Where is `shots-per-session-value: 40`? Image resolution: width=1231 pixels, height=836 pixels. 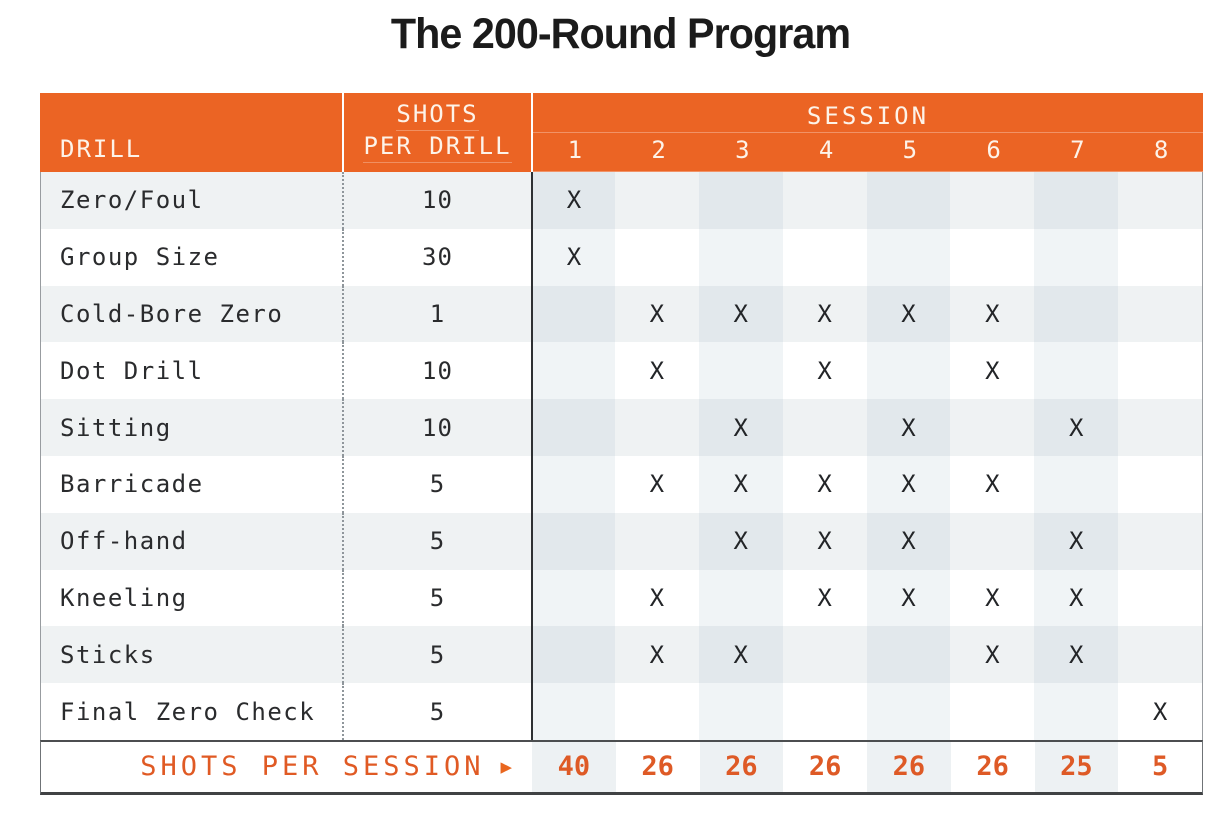 shots-per-session-value: 40 is located at coordinates (574, 766).